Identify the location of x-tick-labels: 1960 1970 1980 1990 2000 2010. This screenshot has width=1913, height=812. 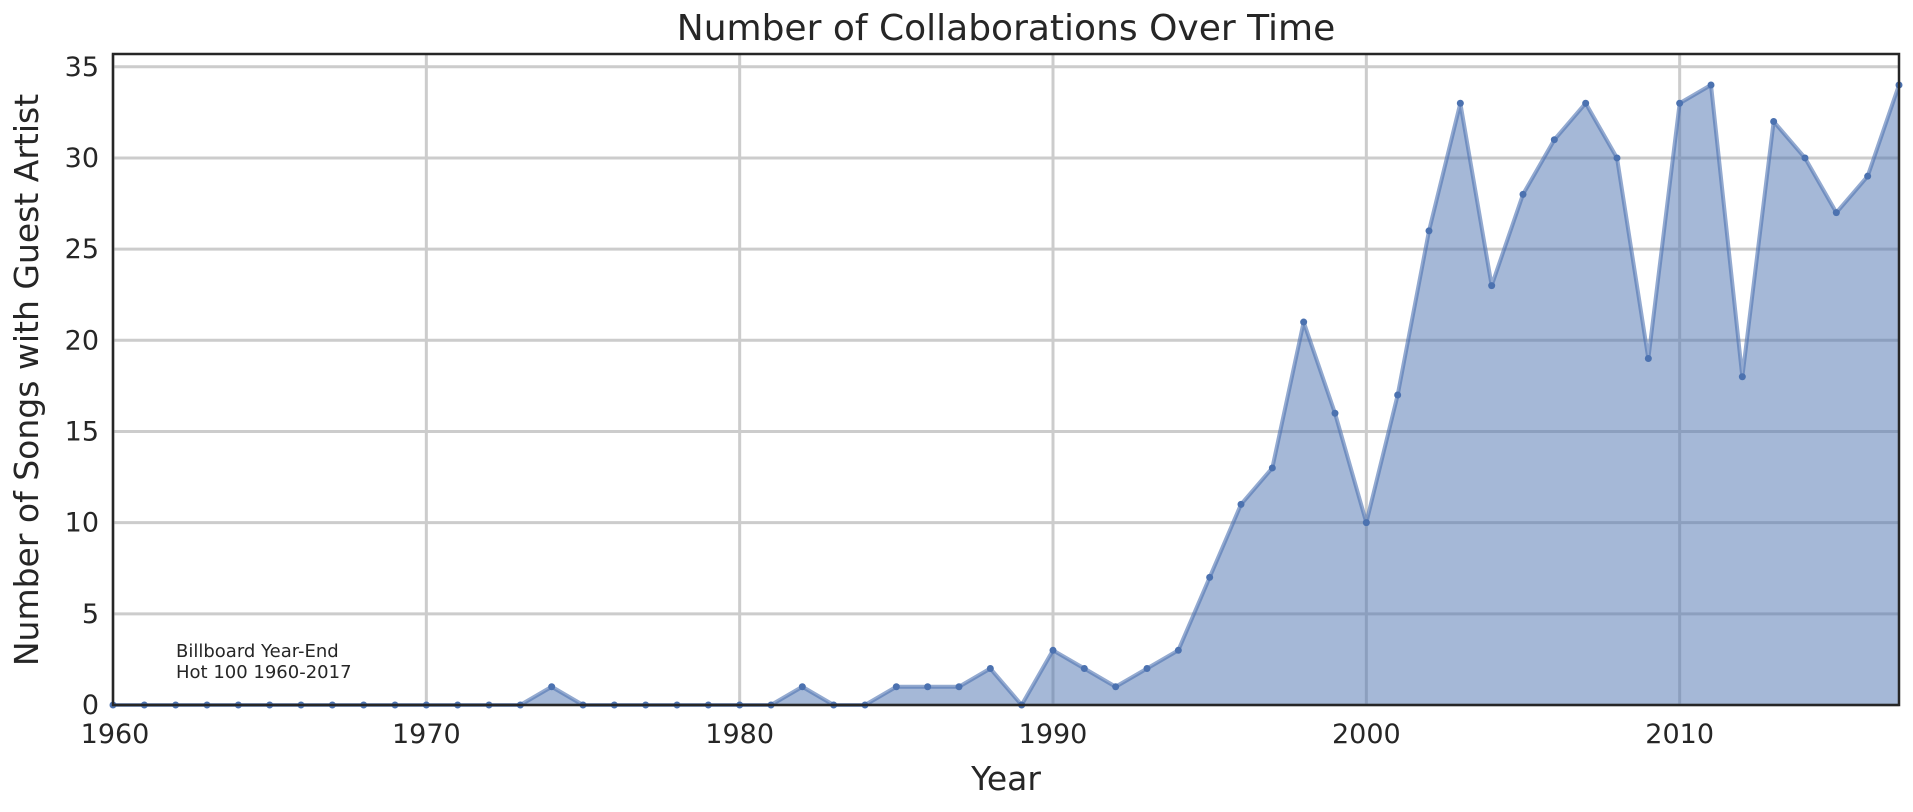
(897, 734).